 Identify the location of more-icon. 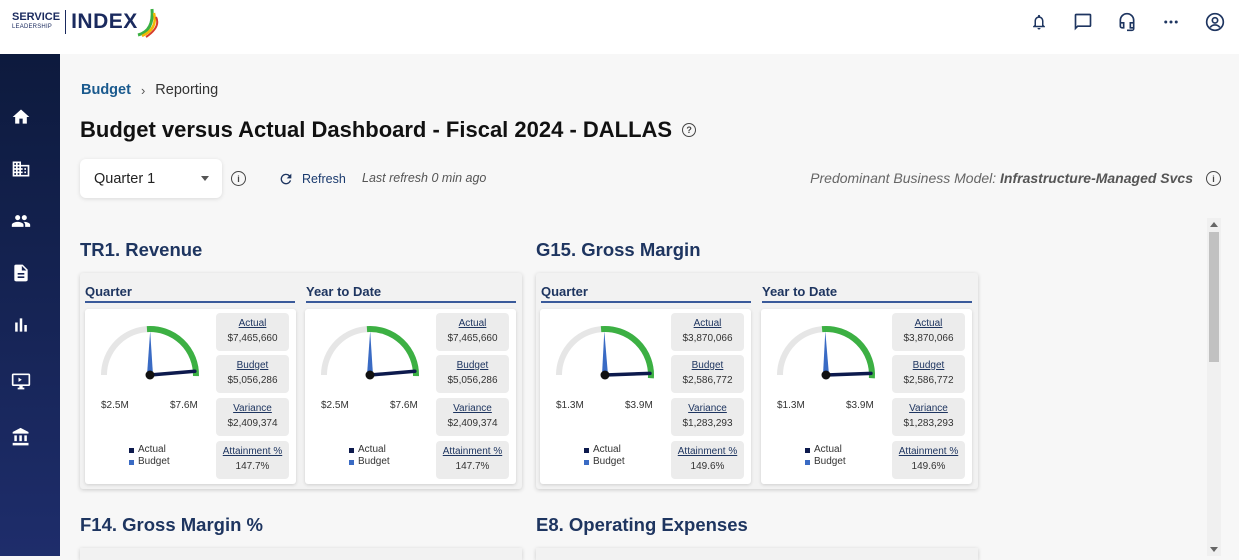
(1171, 22).